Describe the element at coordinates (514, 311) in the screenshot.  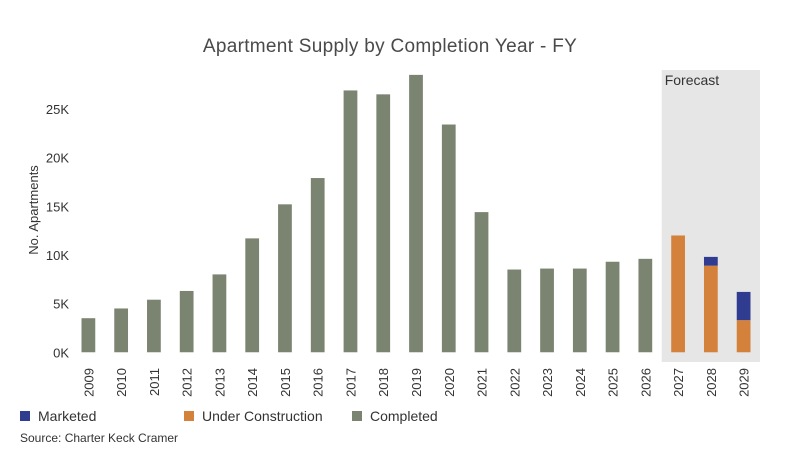
I see `bar-completed-2022` at that location.